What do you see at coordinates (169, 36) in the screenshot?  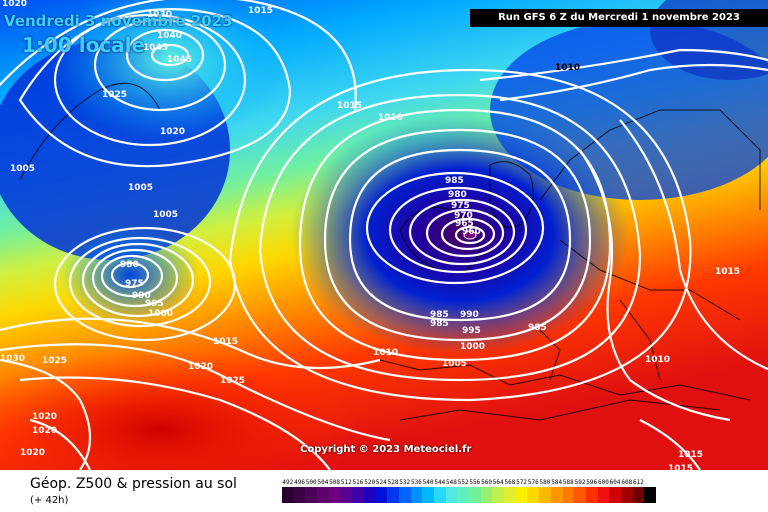 I see `isobar-label: 1040` at bounding box center [169, 36].